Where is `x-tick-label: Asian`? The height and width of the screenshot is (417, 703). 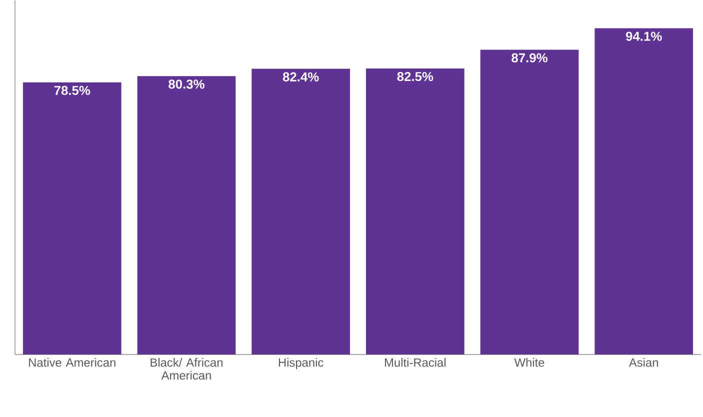
x-tick-label: Asian is located at coordinates (643, 362).